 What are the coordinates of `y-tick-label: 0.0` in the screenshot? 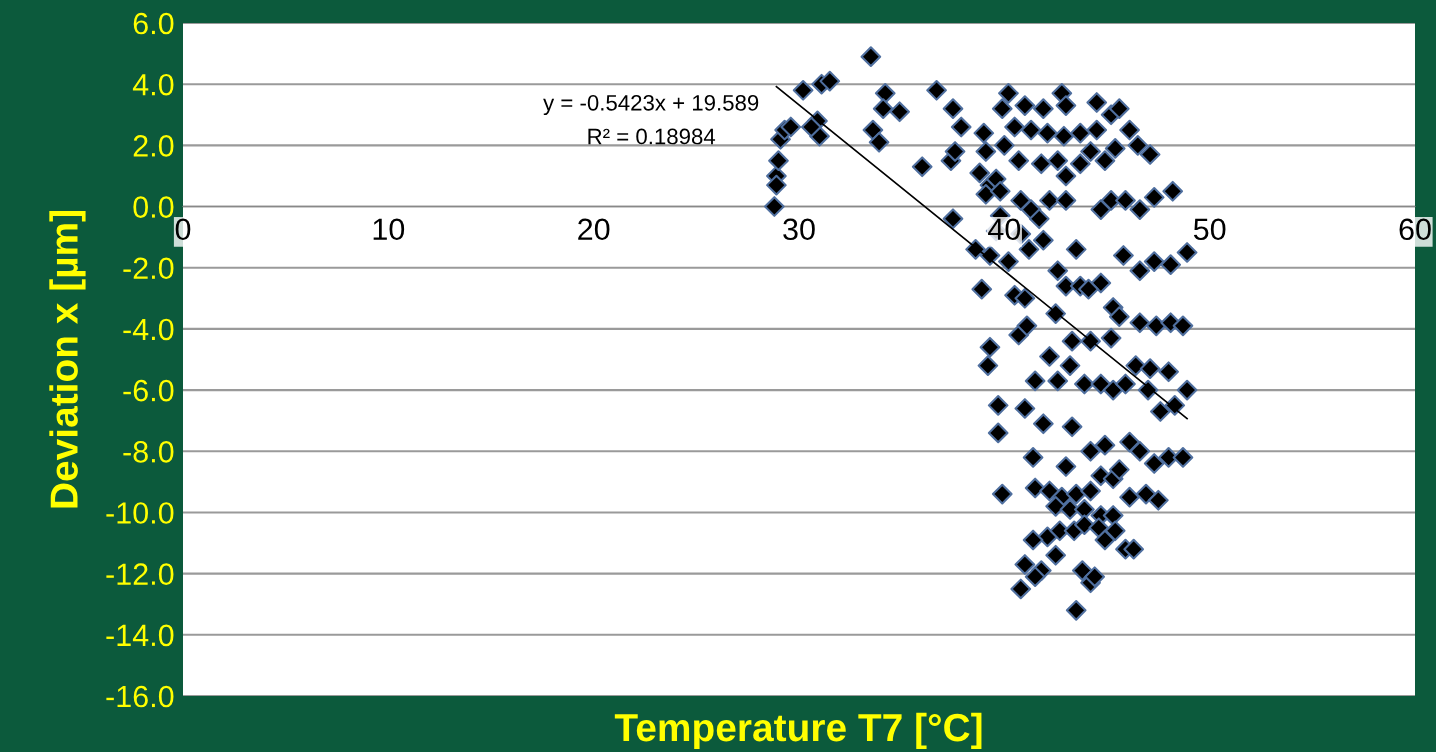 It's located at (153, 207).